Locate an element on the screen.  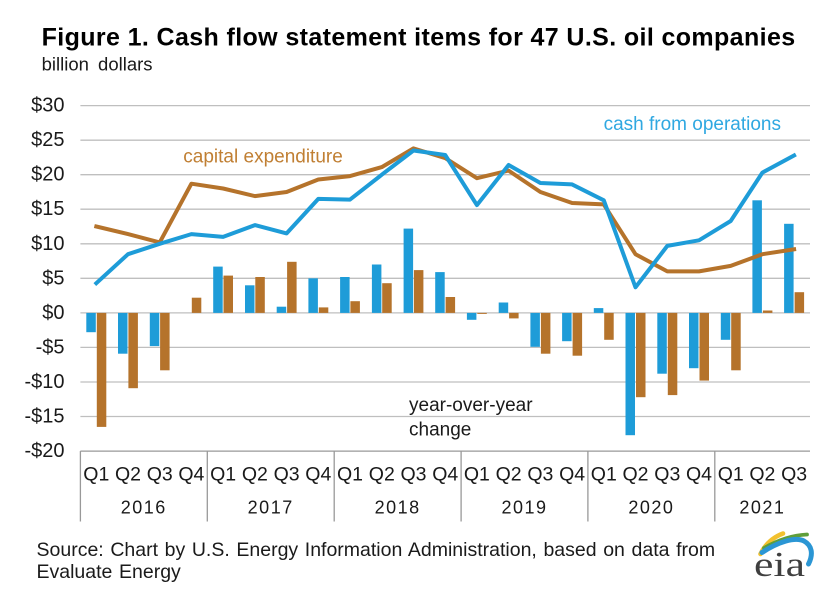
svg-text: -$10 is located at coordinates (44, 382).